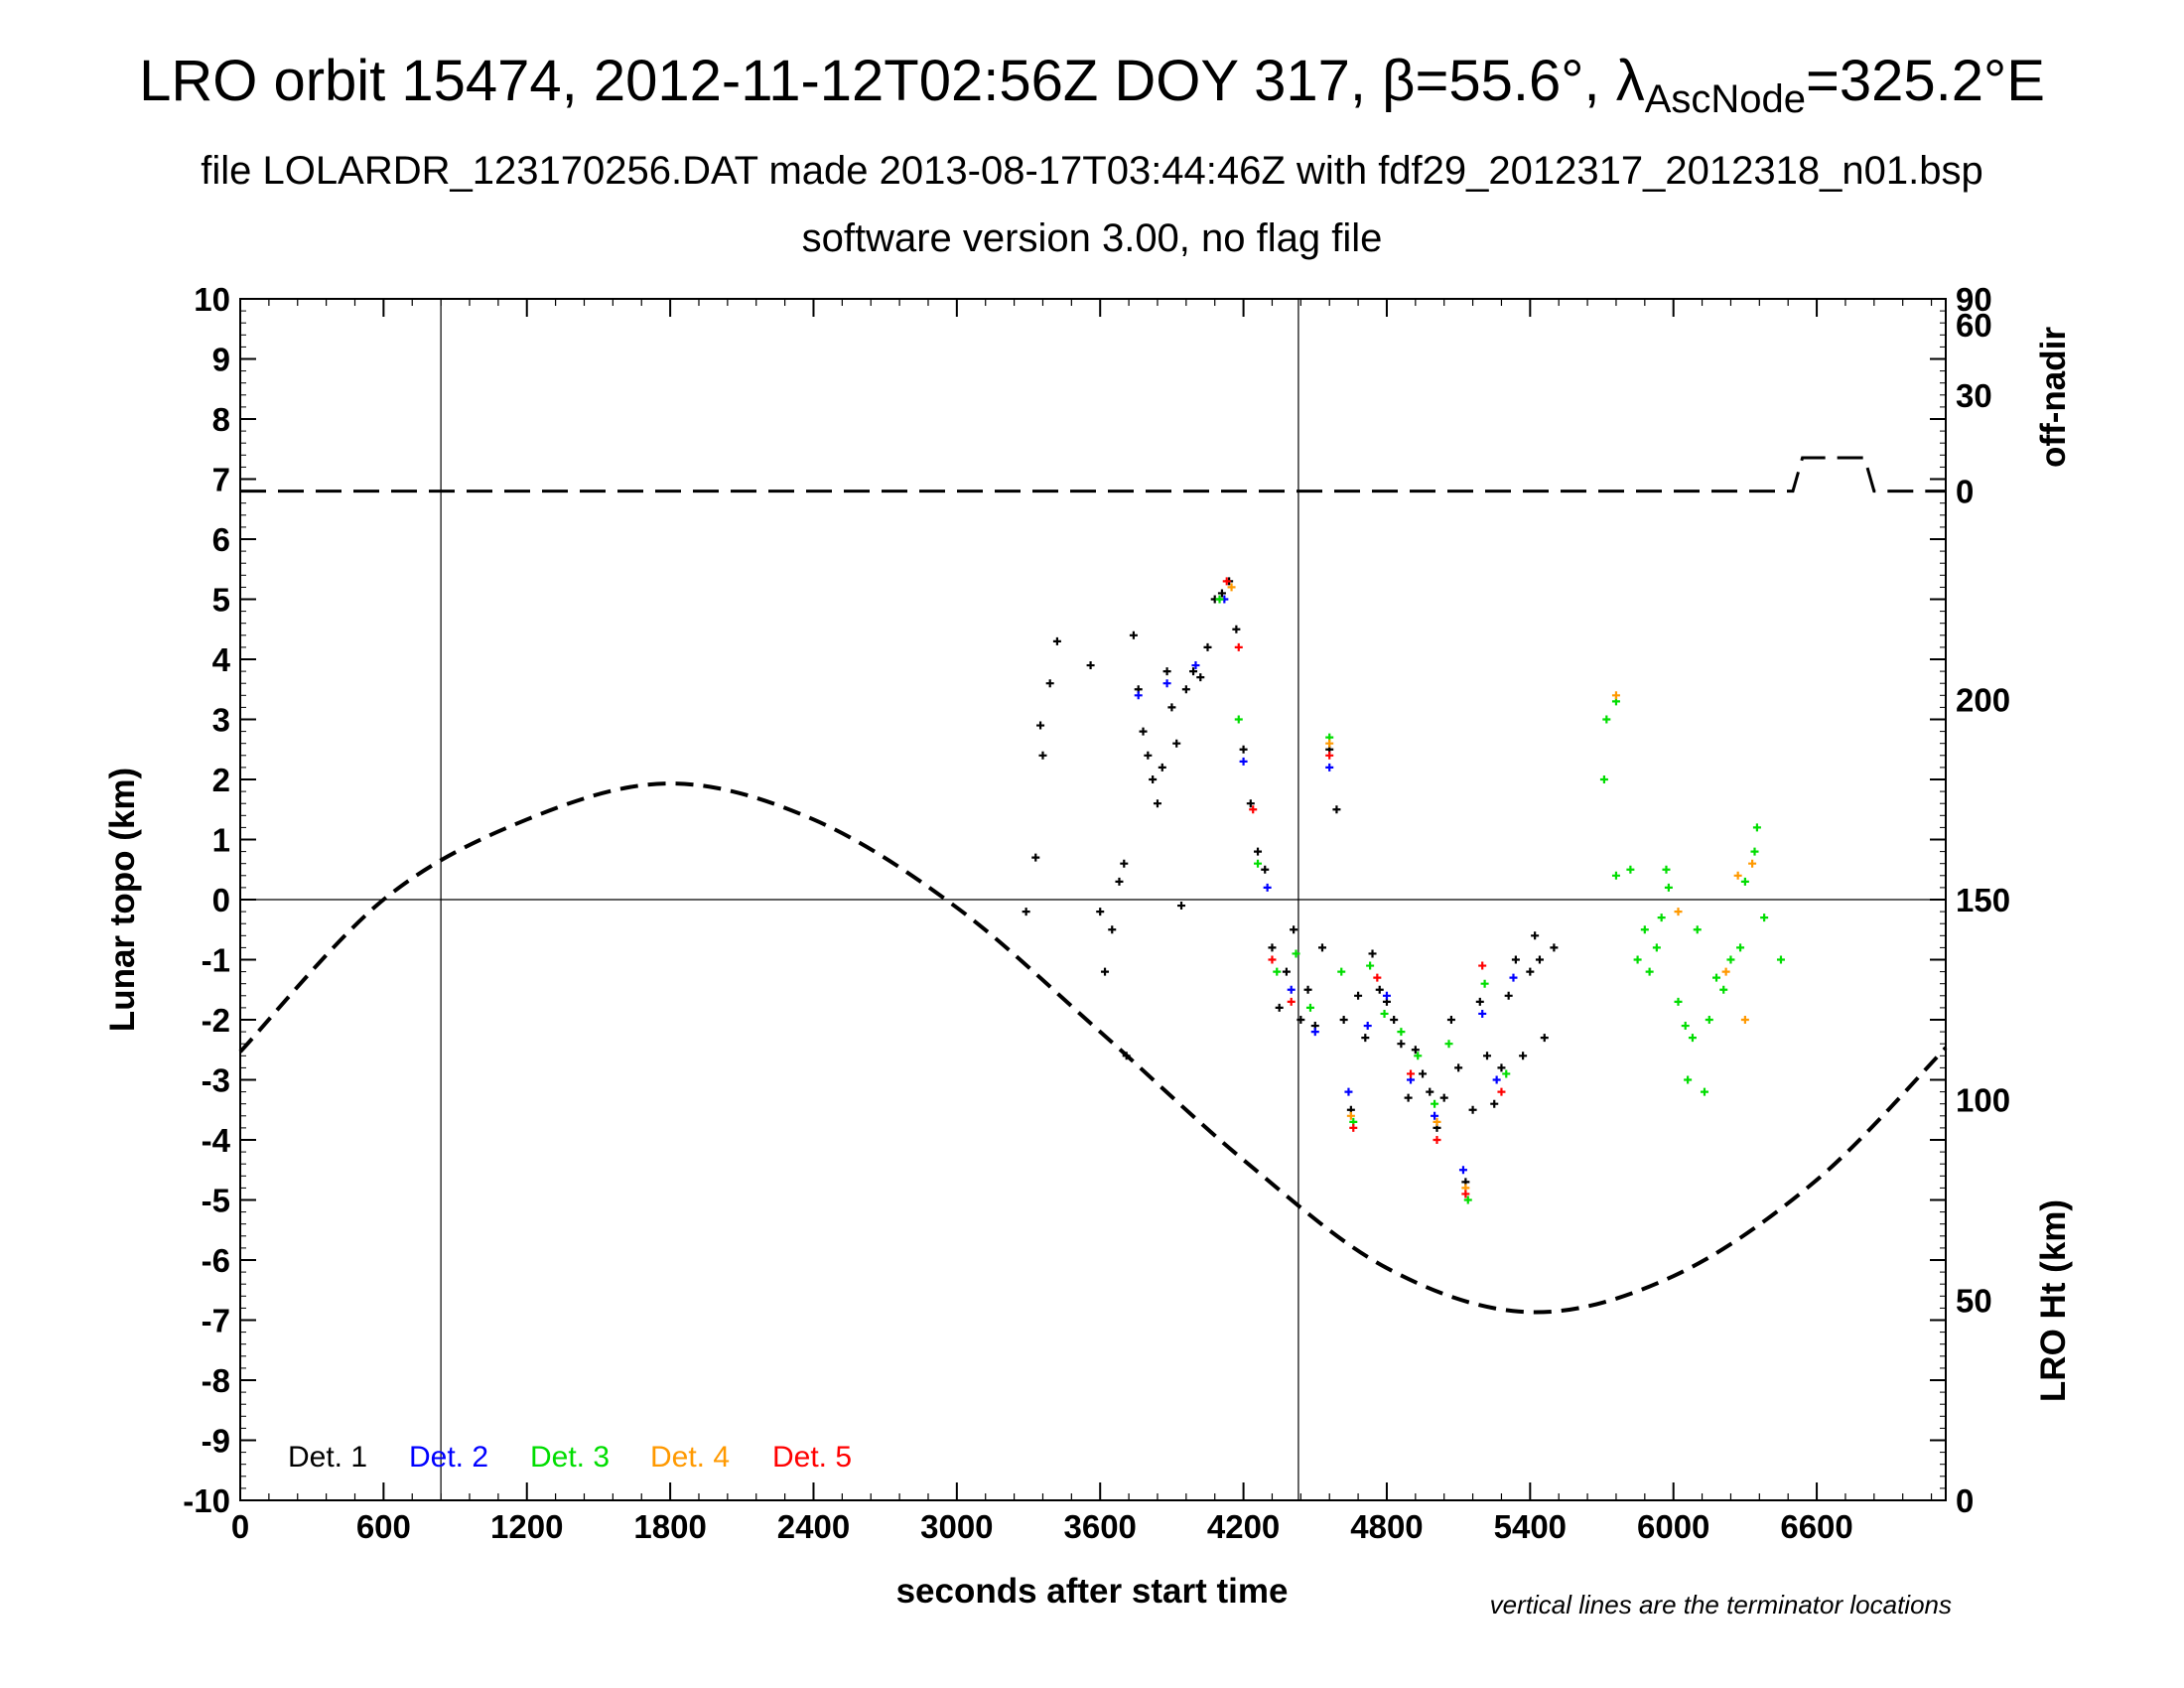  Describe the element at coordinates (1983, 900) in the screenshot. I see `height-tick-label: 150` at that location.